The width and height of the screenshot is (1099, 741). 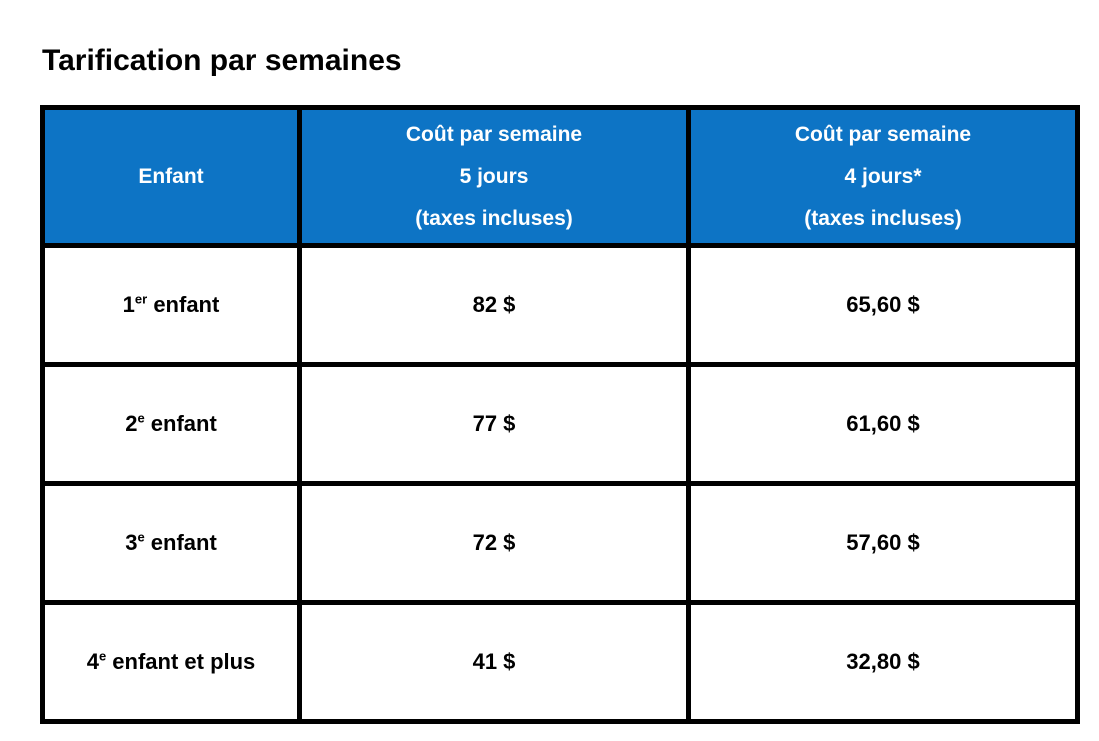 What do you see at coordinates (494, 218) in the screenshot?
I see `header-week5-line3: (taxes incluses)` at bounding box center [494, 218].